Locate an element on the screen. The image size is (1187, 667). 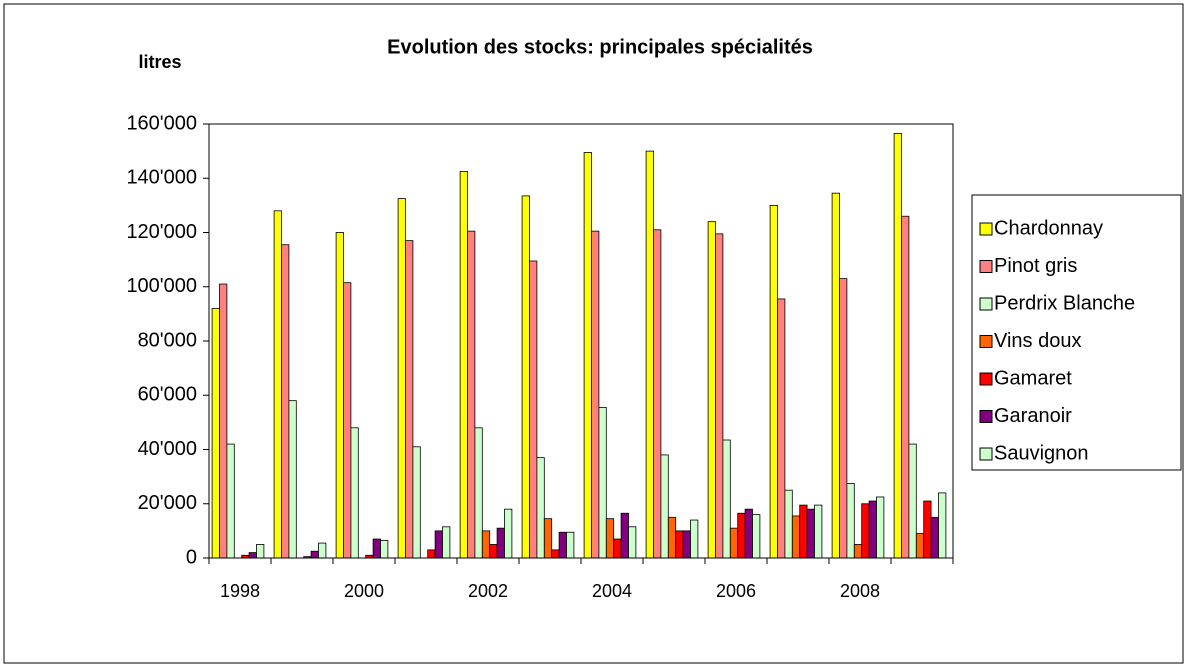
legend-label: Pinot gris is located at coordinates (1035, 266).